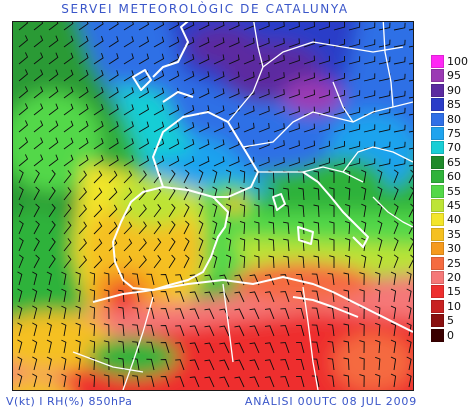  What do you see at coordinates (437, 133) in the screenshot?
I see `legend-swatch` at bounding box center [437, 133].